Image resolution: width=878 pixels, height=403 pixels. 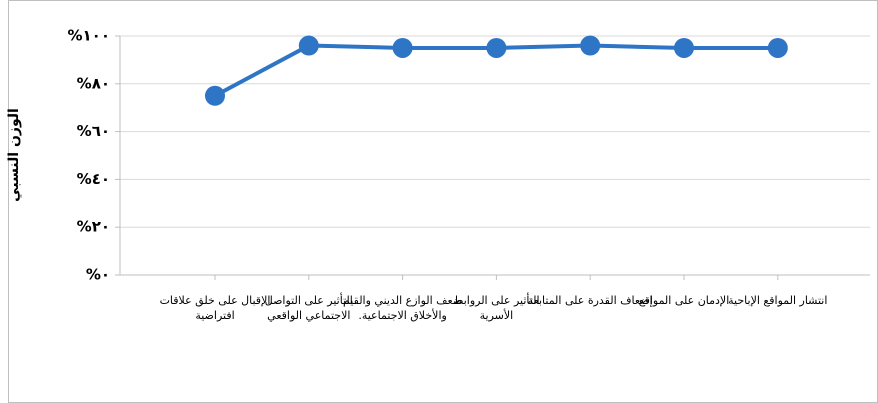 I want to click on y-tick-label: %٨٠, so click(x=93, y=83).